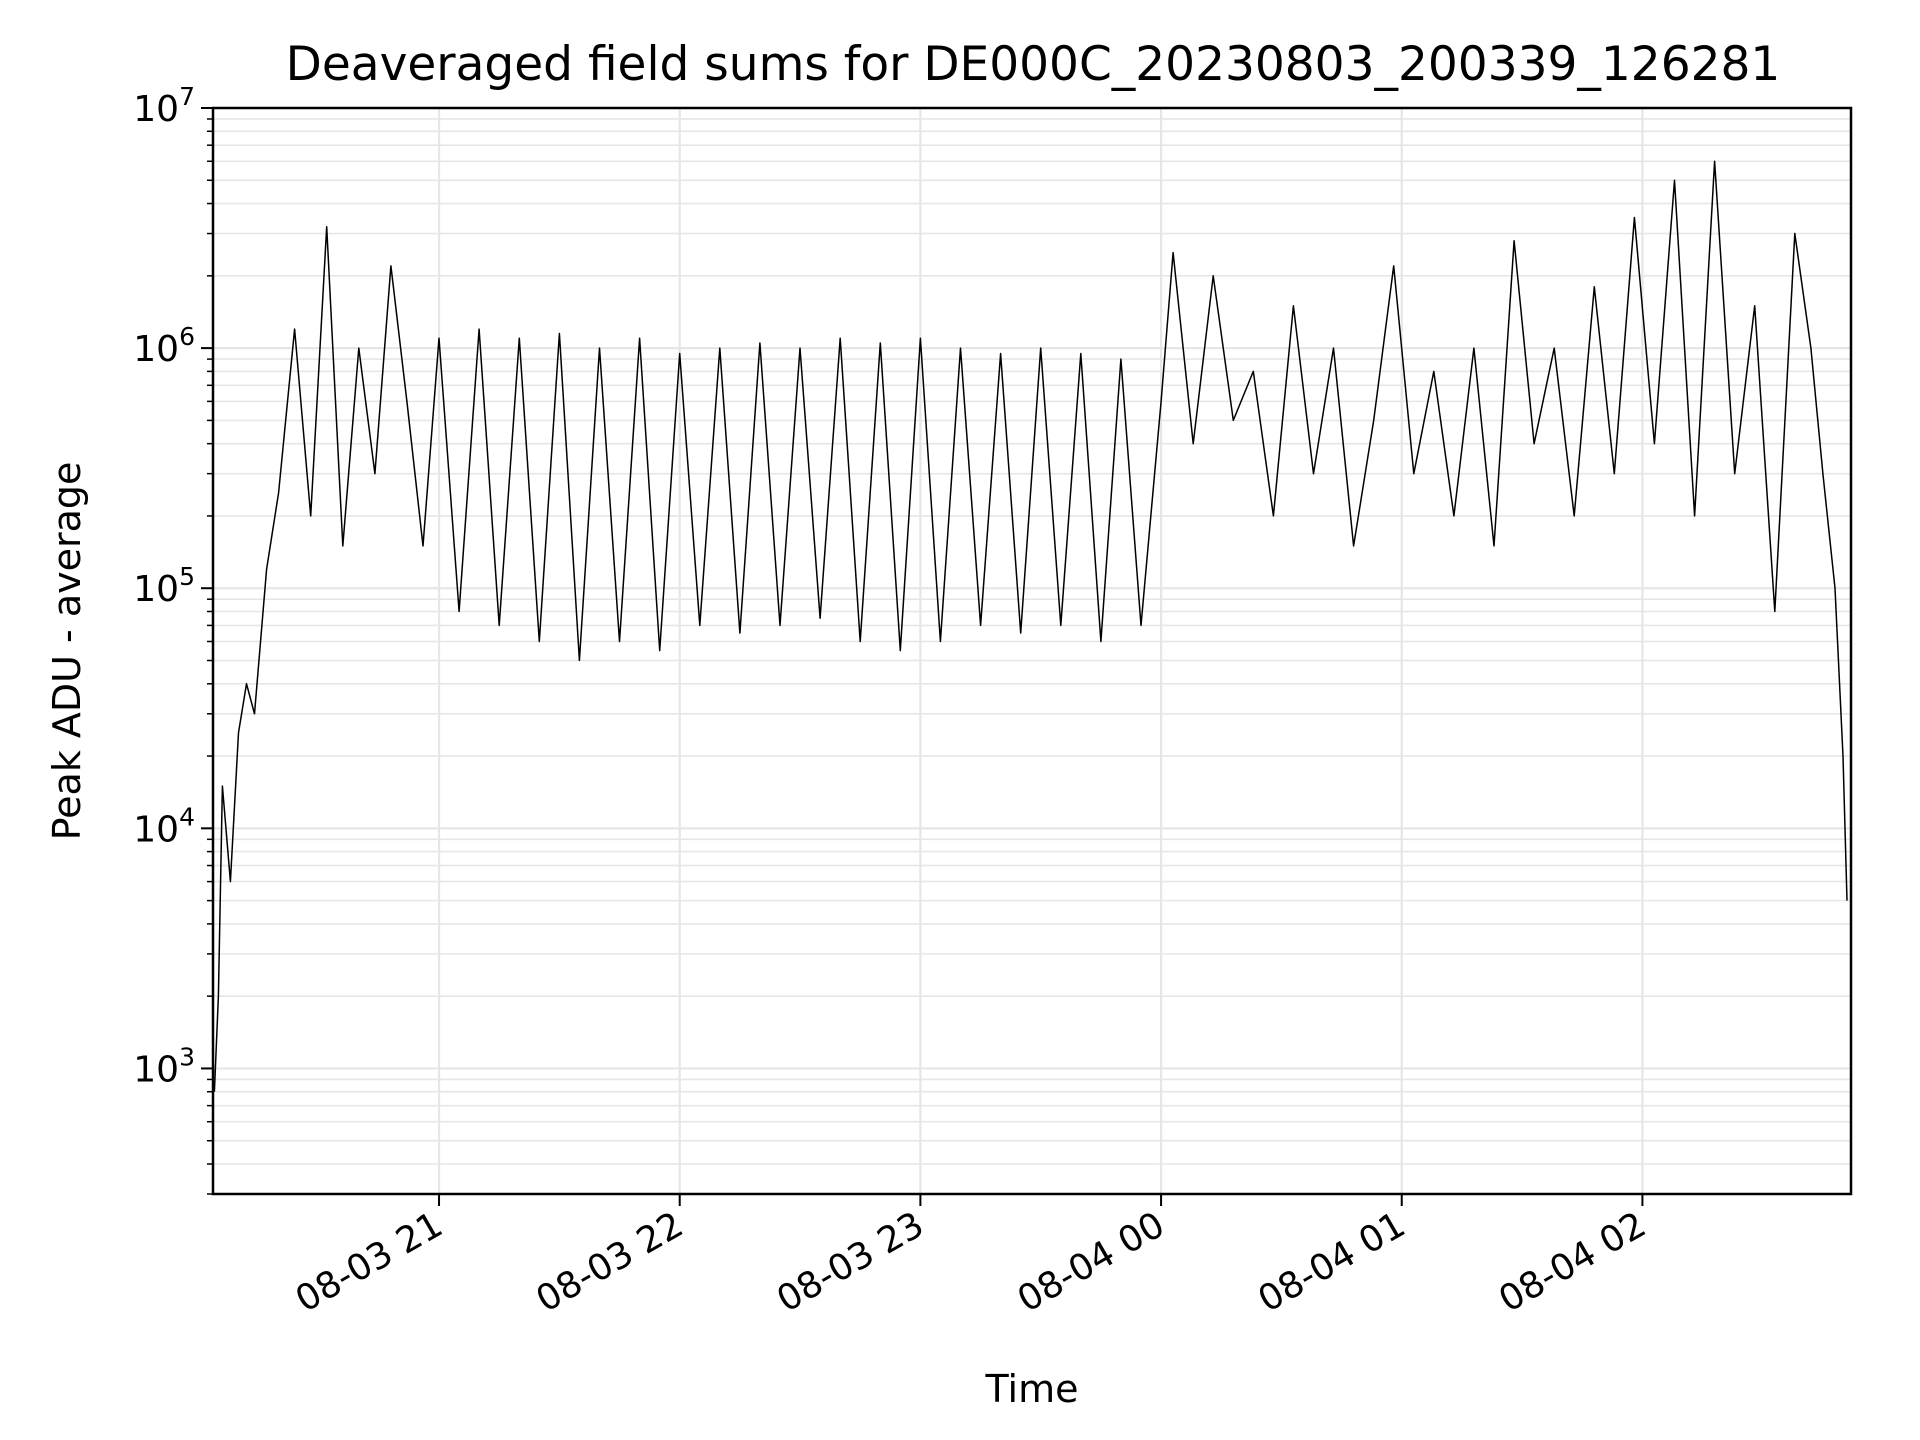 This screenshot has width=1920, height=1440. What do you see at coordinates (67, 651) in the screenshot?
I see `y-axis-label: Peak ADU - average` at bounding box center [67, 651].